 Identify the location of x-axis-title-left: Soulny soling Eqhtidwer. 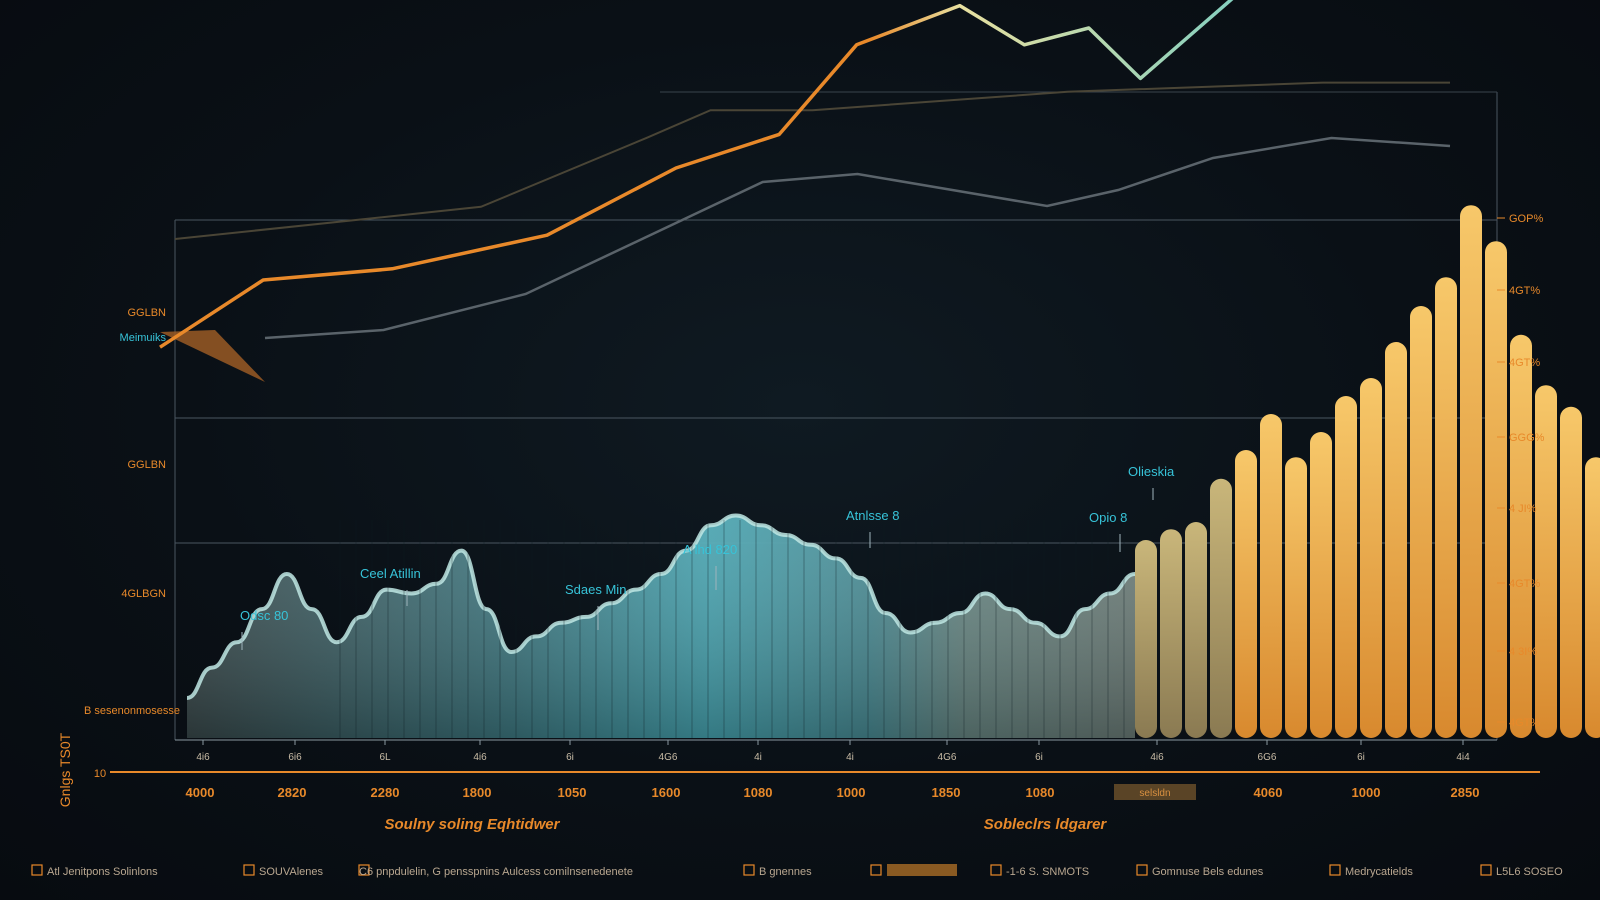
(472, 824).